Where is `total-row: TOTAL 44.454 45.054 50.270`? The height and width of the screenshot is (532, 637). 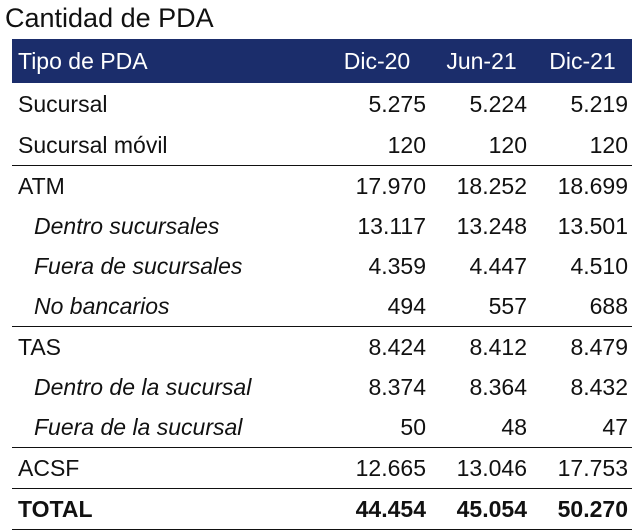
total-row: TOTAL 44.454 45.054 50.270 is located at coordinates (322, 509).